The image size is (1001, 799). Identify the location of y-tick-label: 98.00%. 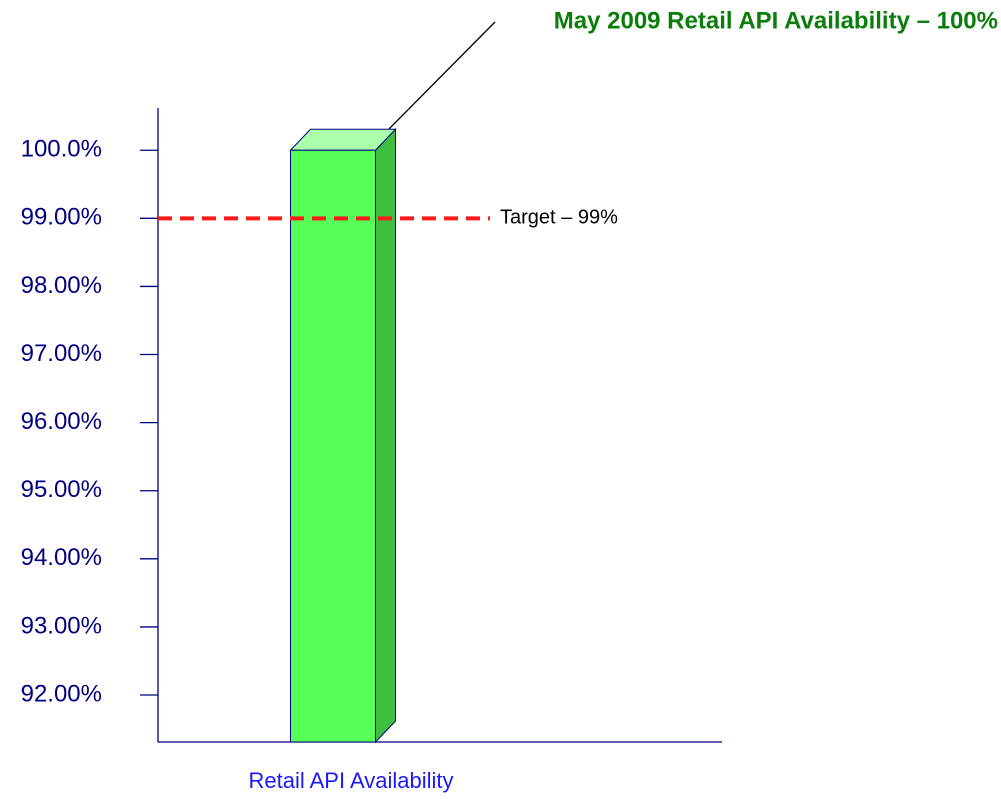
(61, 285).